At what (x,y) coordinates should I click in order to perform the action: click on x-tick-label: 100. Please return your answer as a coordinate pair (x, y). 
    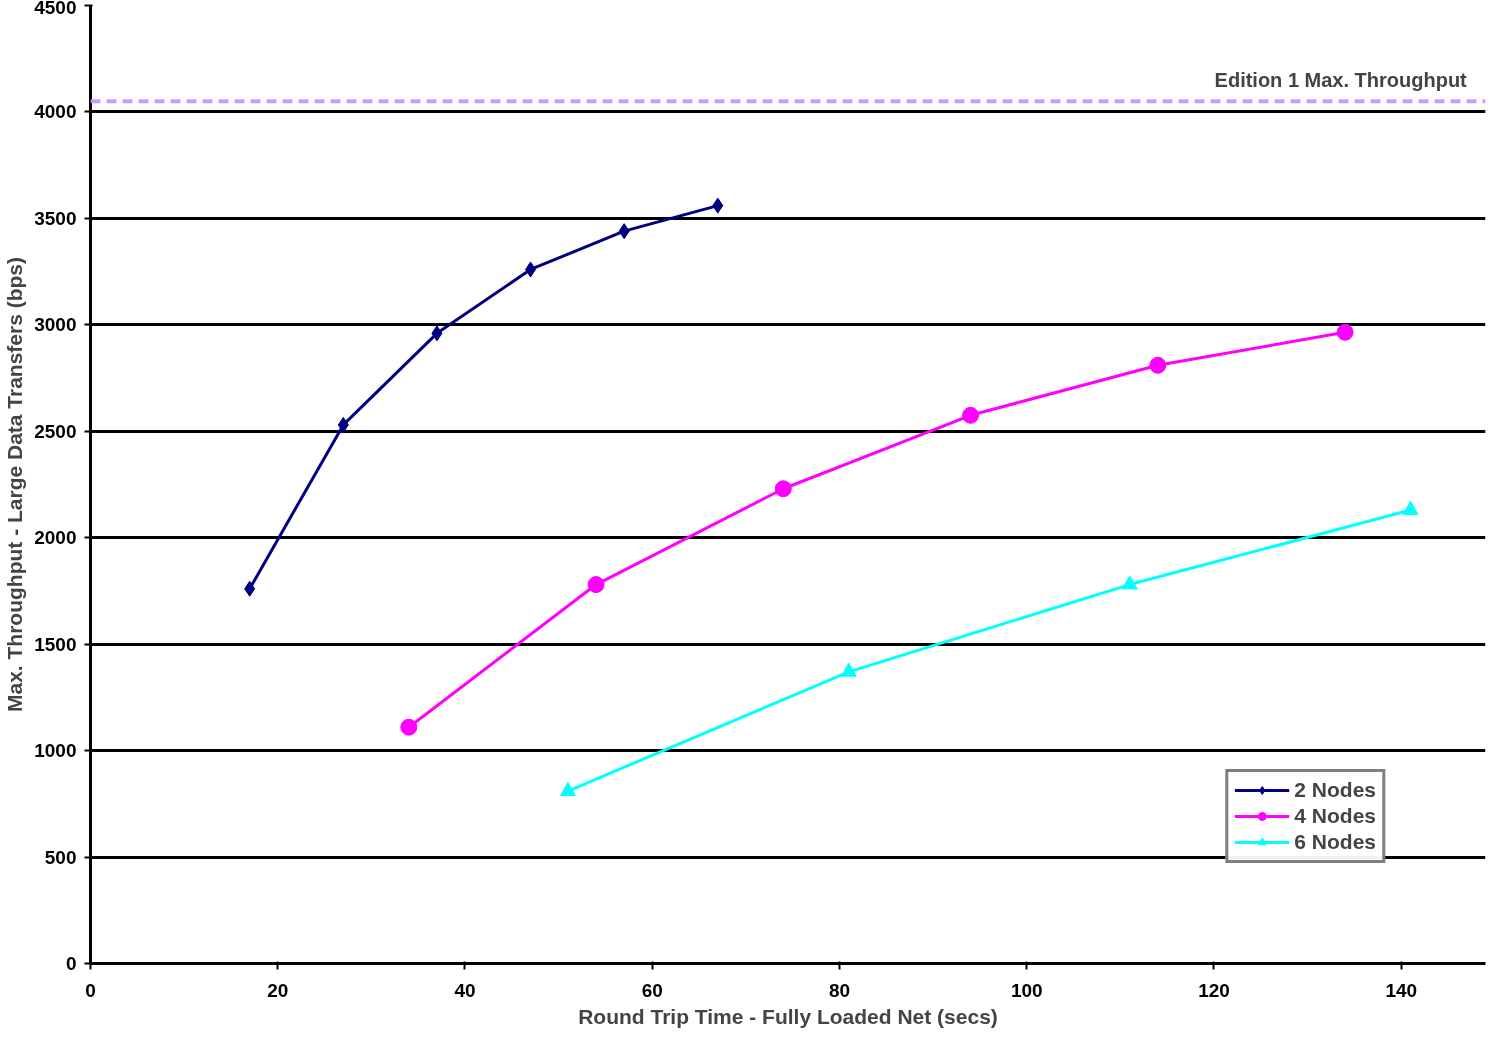
    Looking at the image, I should click on (1026, 990).